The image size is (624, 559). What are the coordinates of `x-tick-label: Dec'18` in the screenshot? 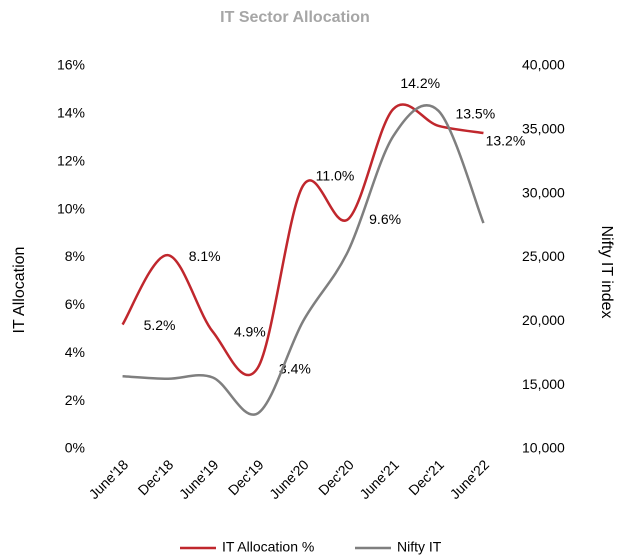 It's located at (156, 477).